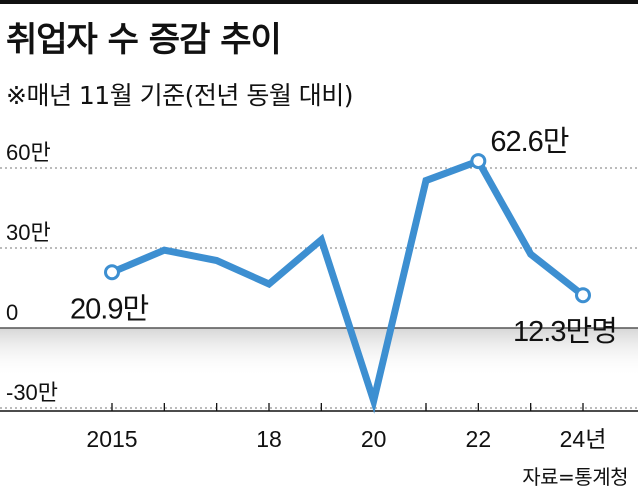 The width and height of the screenshot is (638, 492). I want to click on data-label: 12.3만명, so click(565, 332).